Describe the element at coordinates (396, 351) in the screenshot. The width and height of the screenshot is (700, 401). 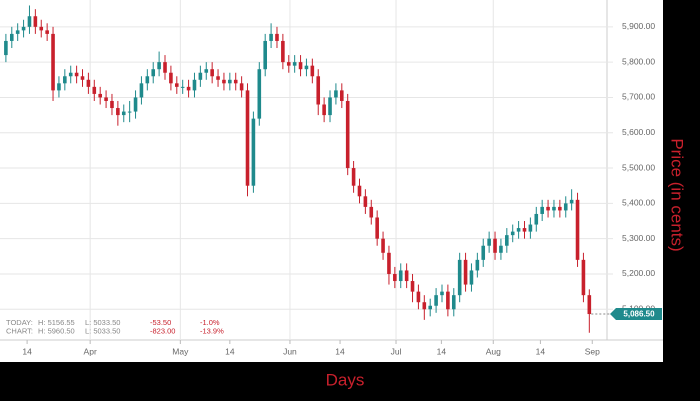
I see `x-tick-label: Jul` at that location.